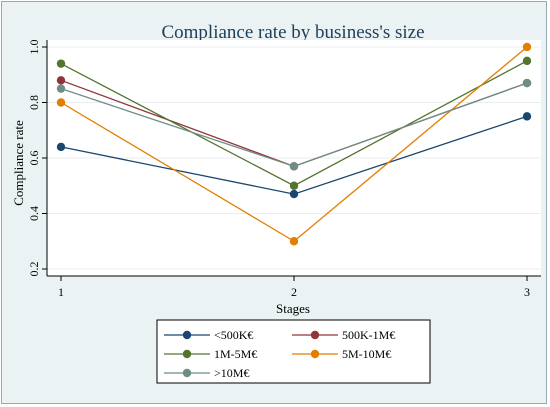  I want to click on x-axis-ticks: 1 2 3, so click(294, 287).